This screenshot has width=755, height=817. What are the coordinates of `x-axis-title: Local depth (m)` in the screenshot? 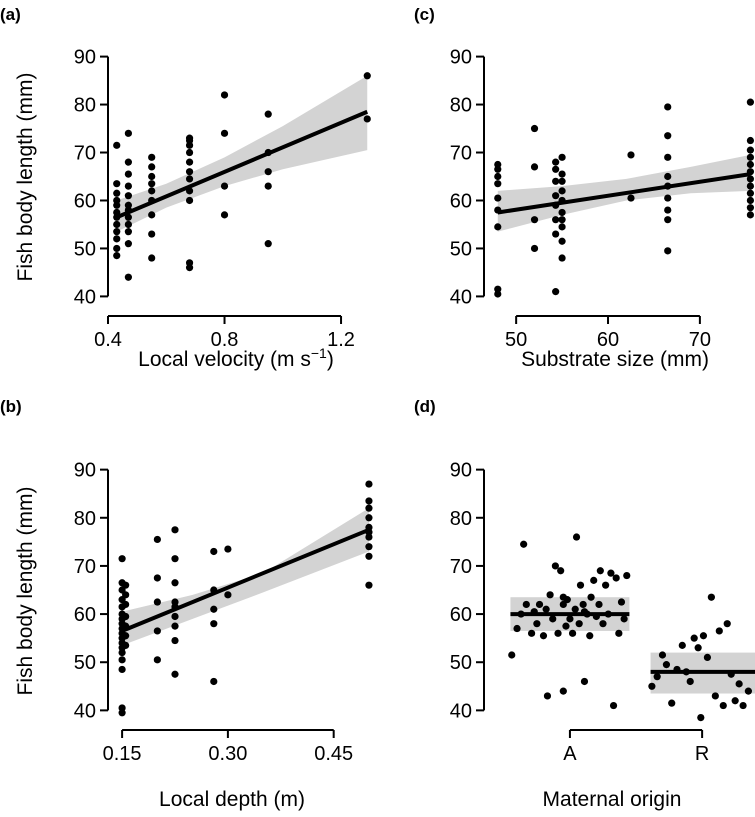 It's located at (232, 799).